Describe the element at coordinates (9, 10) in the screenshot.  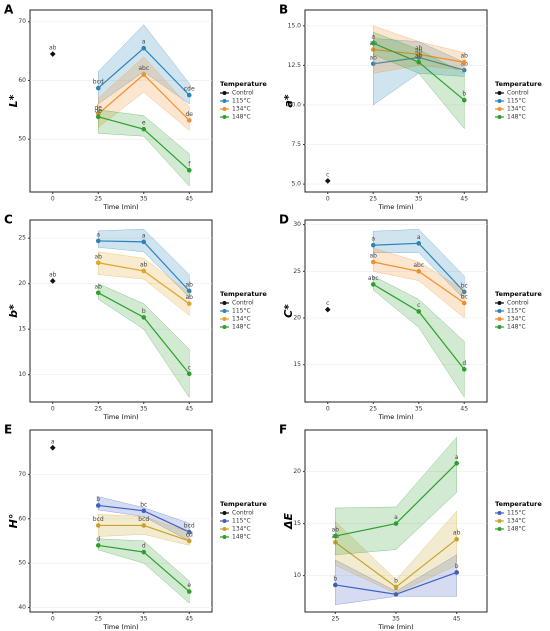
I see `panel-label: A` at that location.